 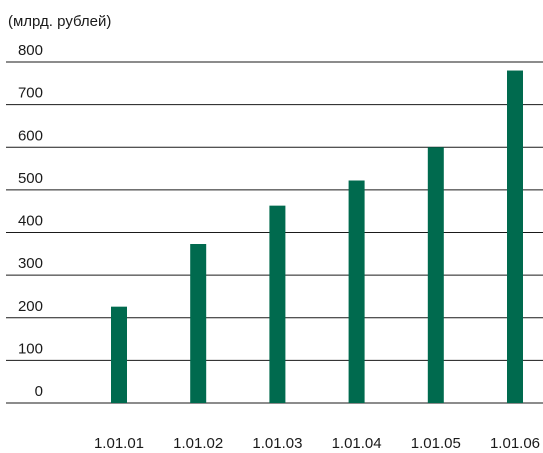 What do you see at coordinates (30, 263) in the screenshot?
I see `y-tick-label: 300` at bounding box center [30, 263].